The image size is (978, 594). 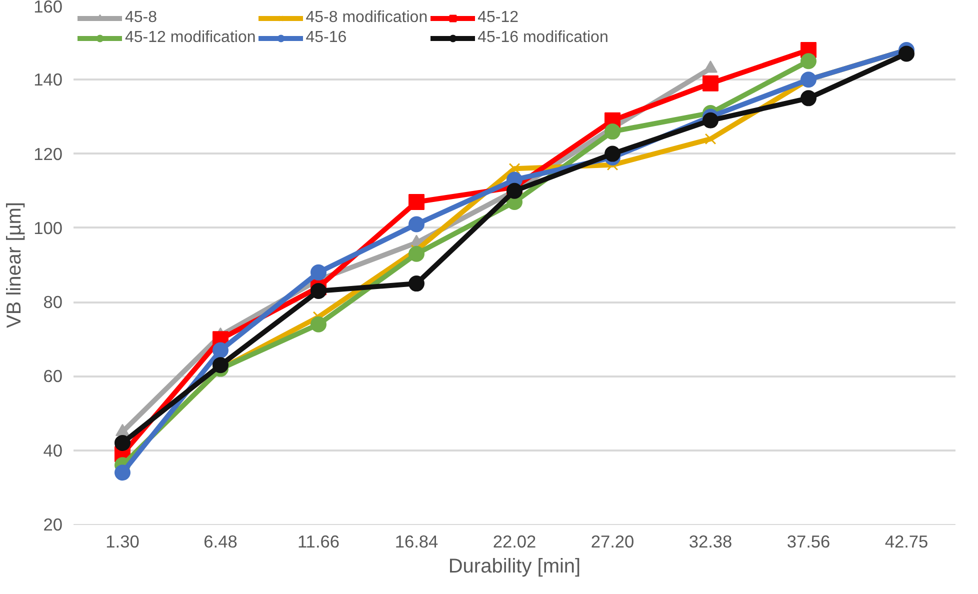 What do you see at coordinates (53, 450) in the screenshot?
I see `y-tick-label: 40` at bounding box center [53, 450].